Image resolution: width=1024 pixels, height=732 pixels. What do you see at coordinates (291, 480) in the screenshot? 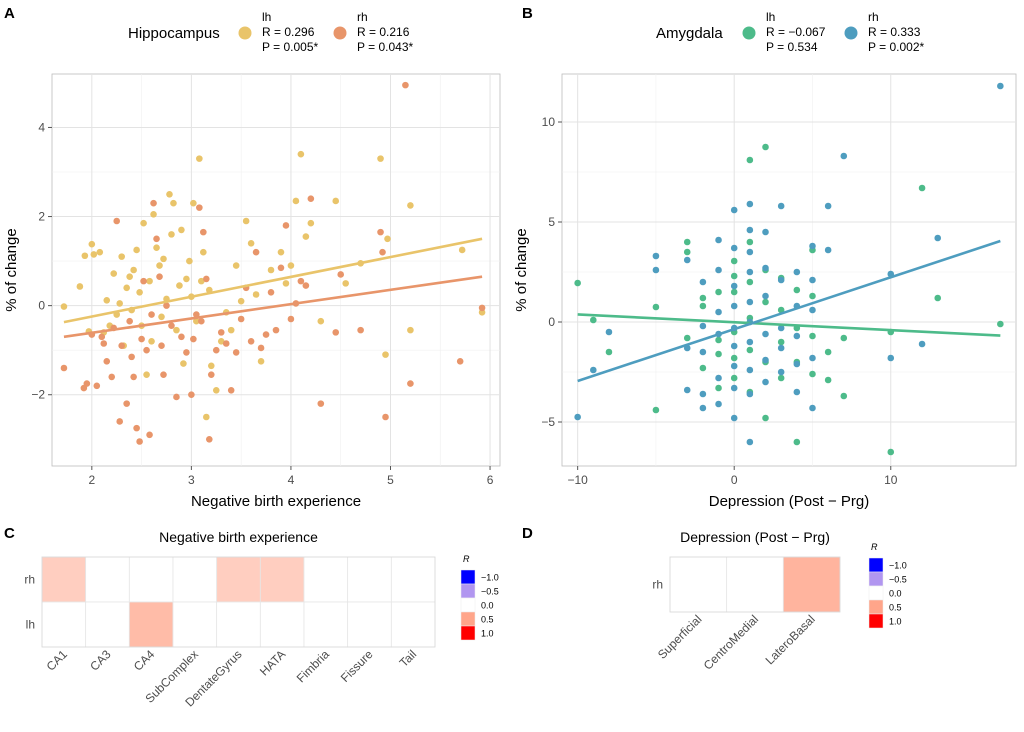
I see `x-tick-label: 4` at bounding box center [291, 480].